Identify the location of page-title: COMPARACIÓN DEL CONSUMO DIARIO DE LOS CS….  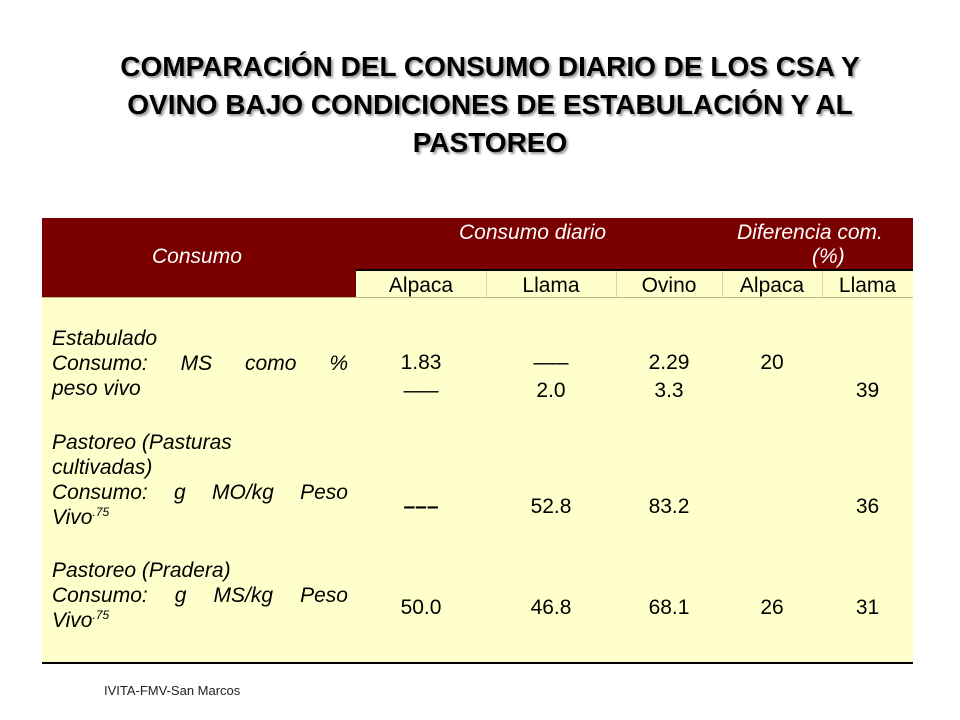
(490, 105).